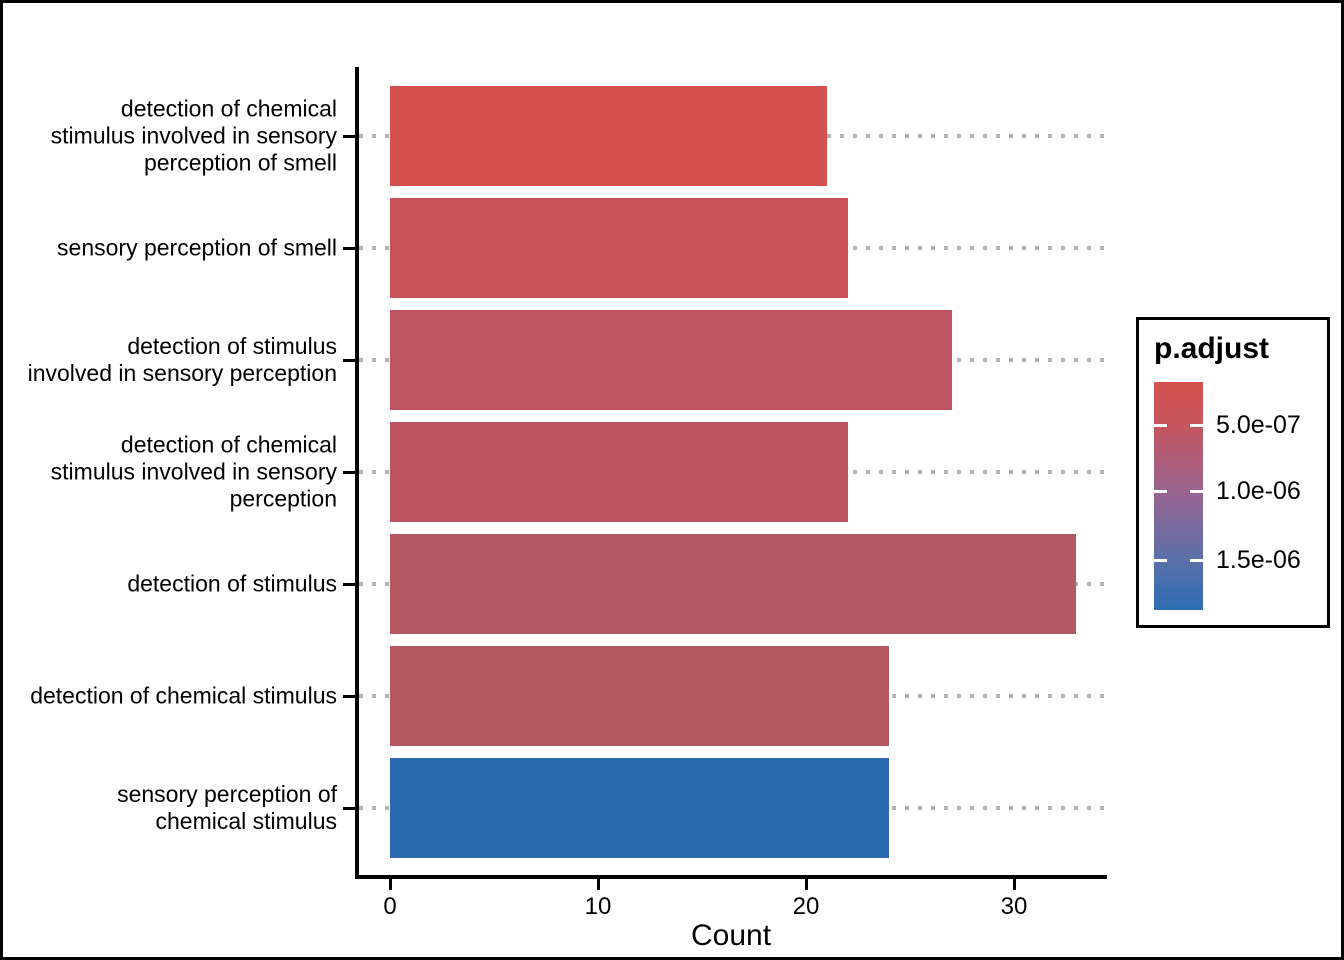 Image resolution: width=1344 pixels, height=960 pixels. Describe the element at coordinates (806, 906) in the screenshot. I see `x-axis-tick-label: 20` at that location.